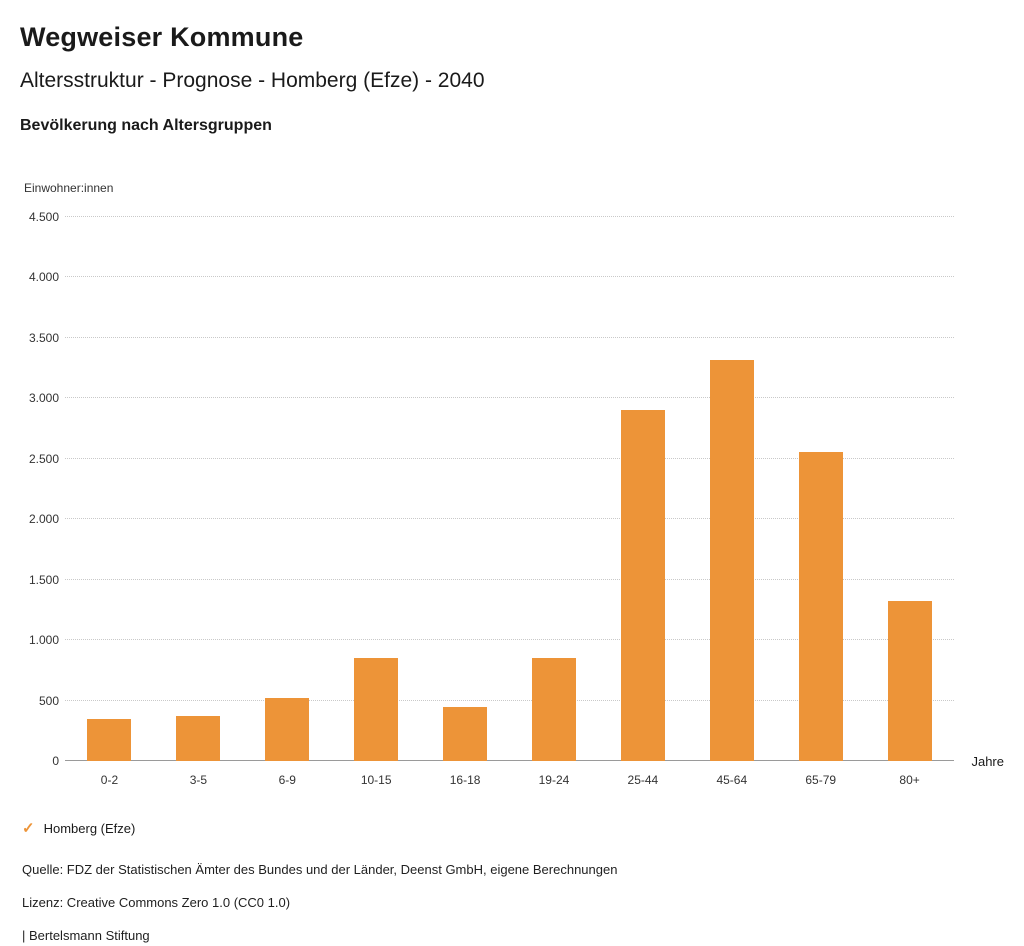  I want to click on legend-item-homberg: ✓ Homberg (Efze), so click(513, 828).